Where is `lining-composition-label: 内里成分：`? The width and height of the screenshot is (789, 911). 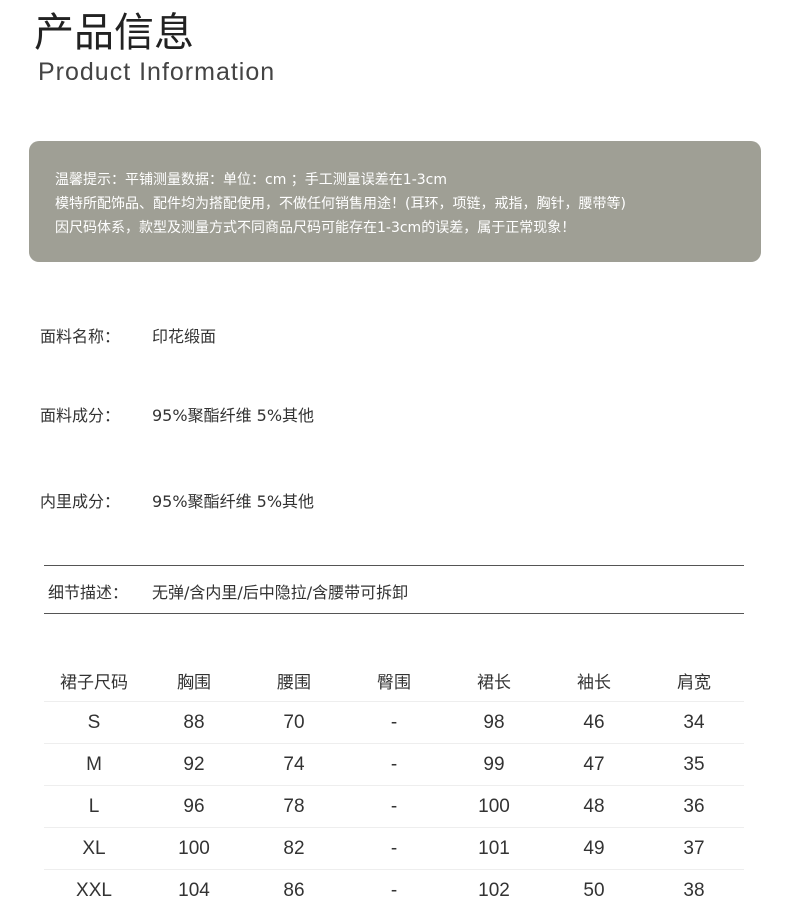
lining-composition-label: 内里成分： is located at coordinates (80, 500).